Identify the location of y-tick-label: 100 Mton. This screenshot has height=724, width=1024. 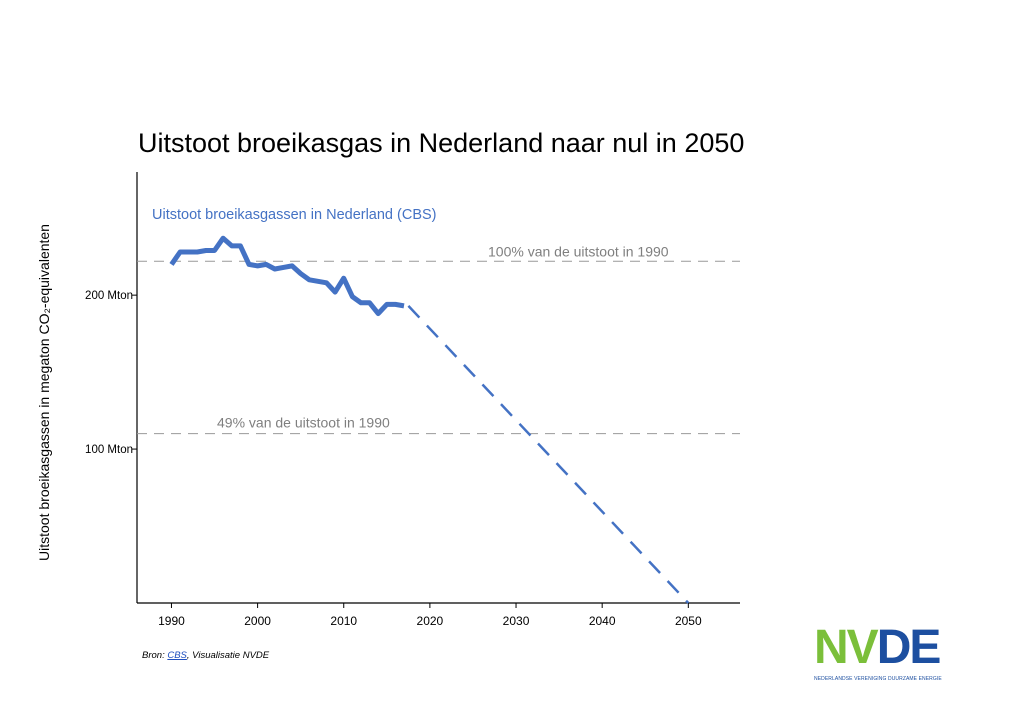
(109, 450).